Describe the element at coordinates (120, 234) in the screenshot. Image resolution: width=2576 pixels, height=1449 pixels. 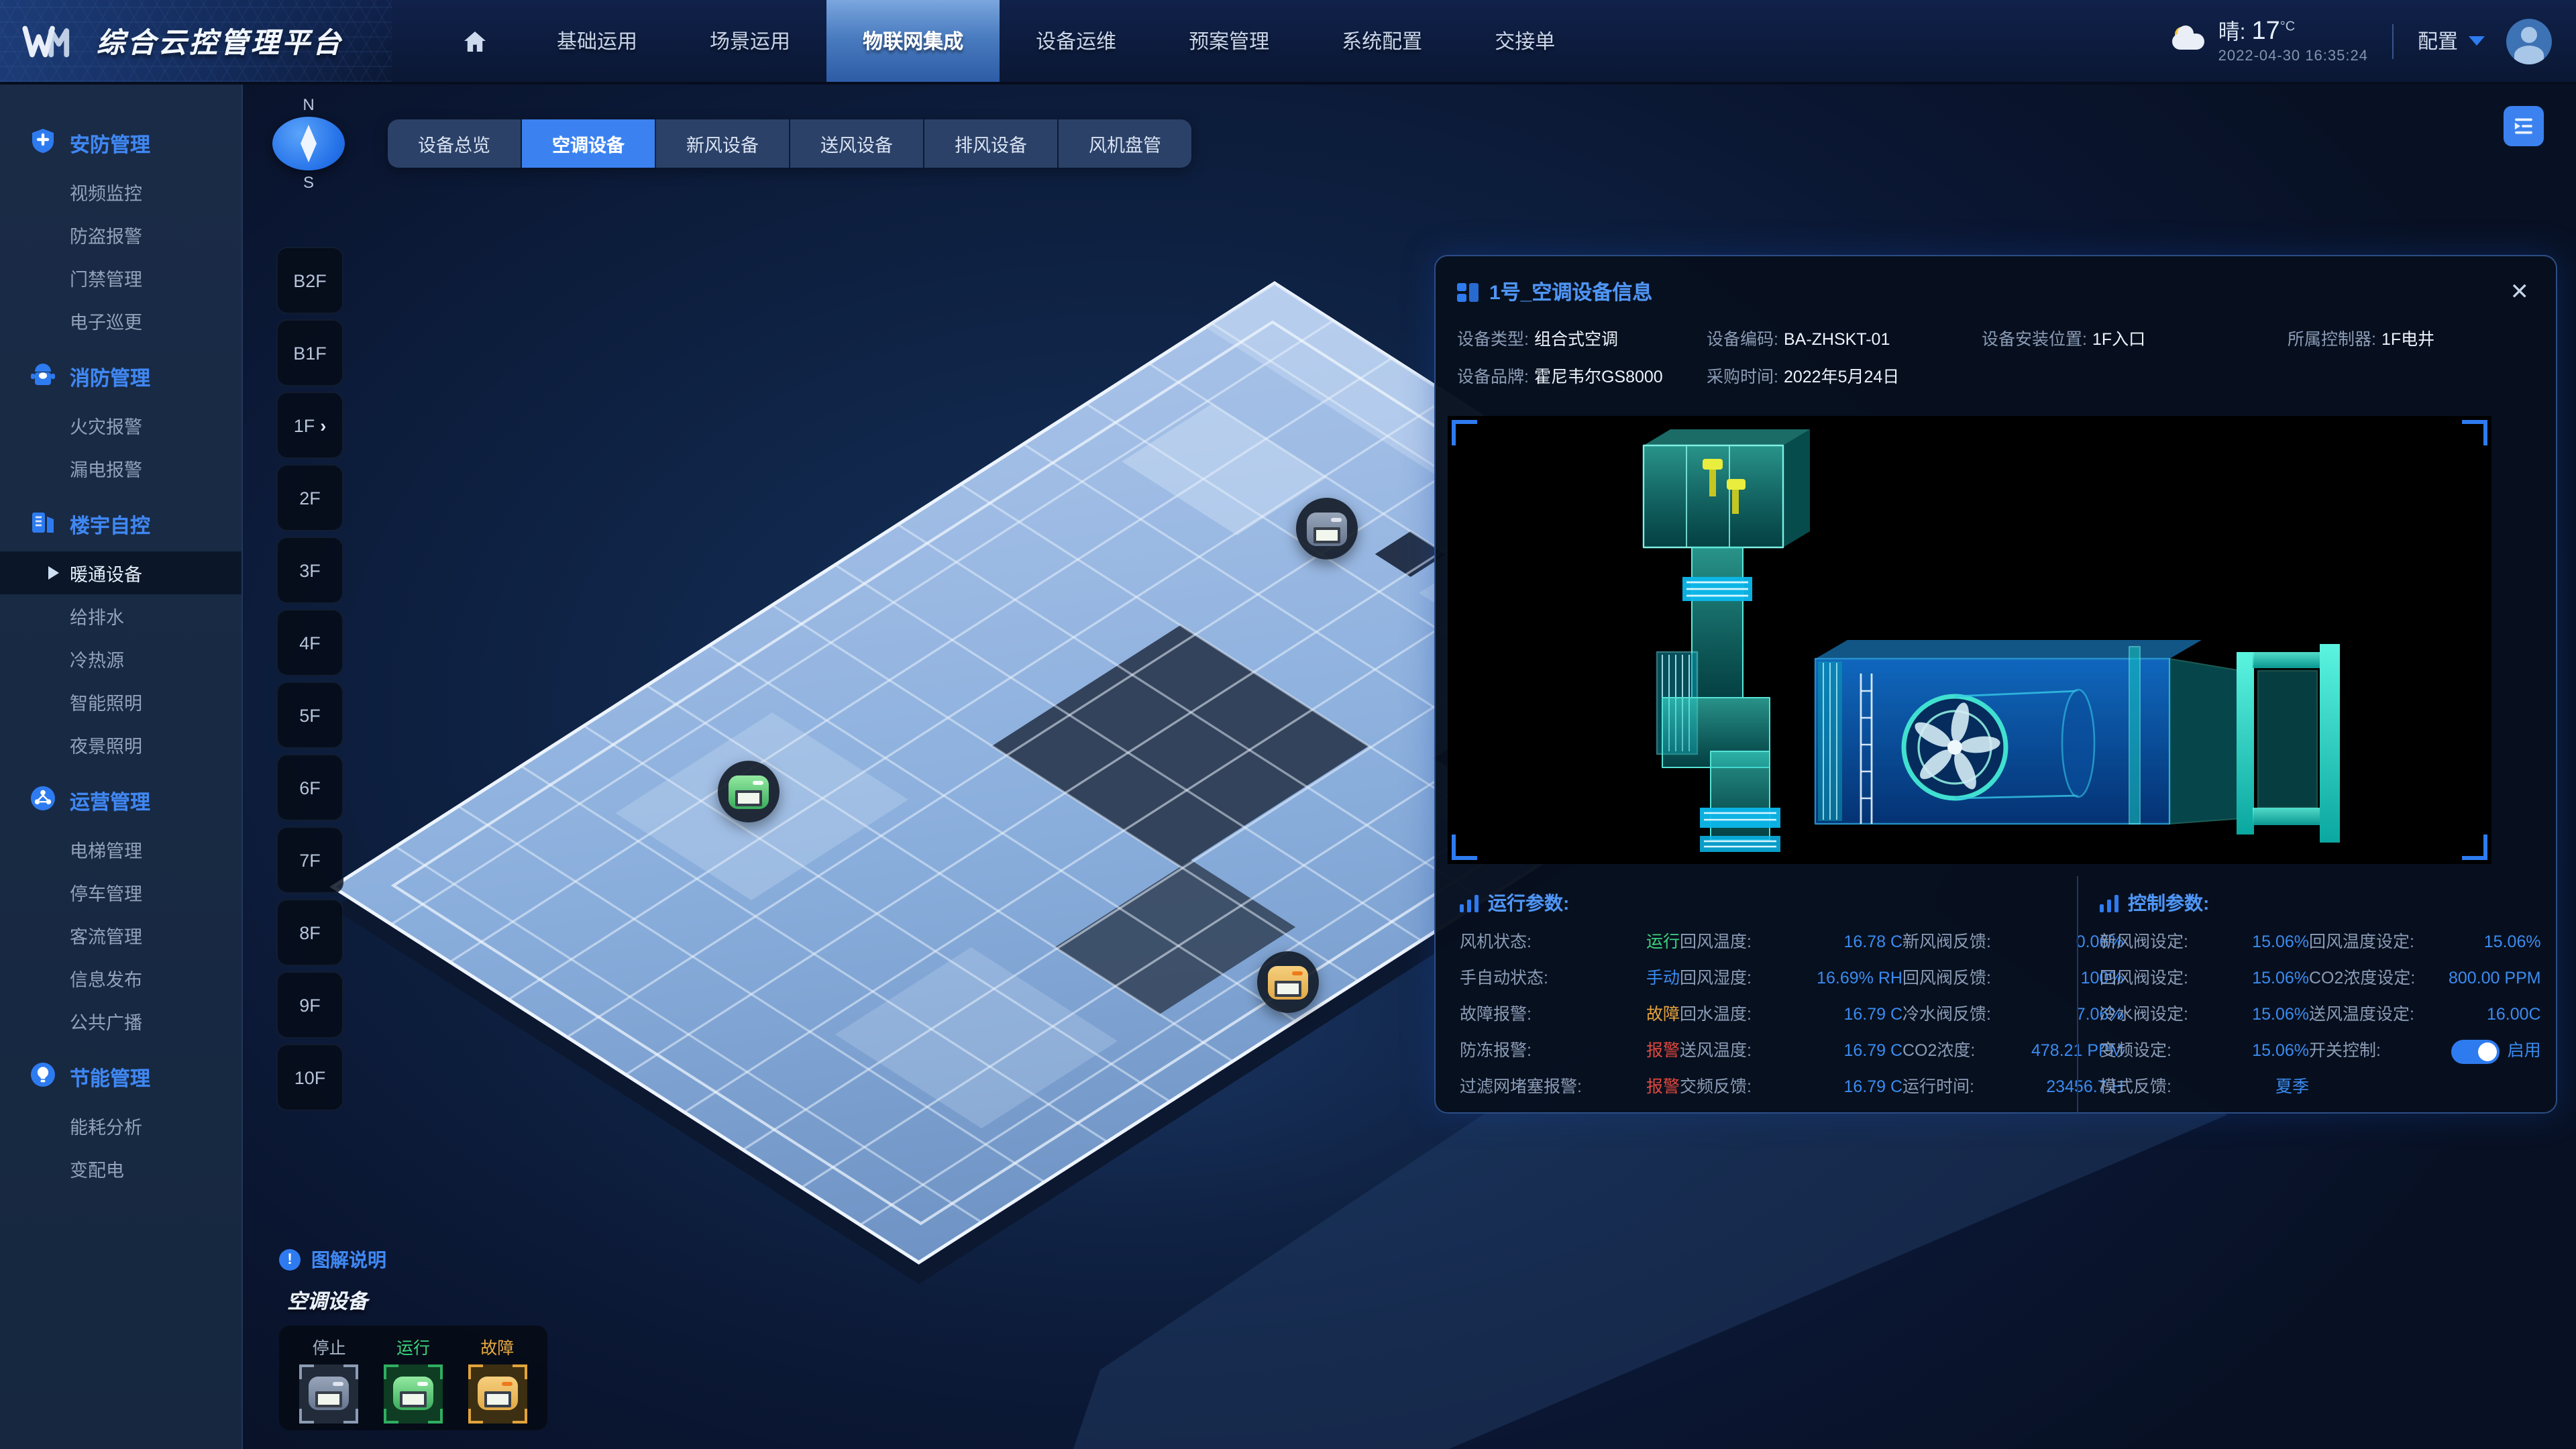
I see `sidebar-item-防盗报警: 防盗报警` at that location.